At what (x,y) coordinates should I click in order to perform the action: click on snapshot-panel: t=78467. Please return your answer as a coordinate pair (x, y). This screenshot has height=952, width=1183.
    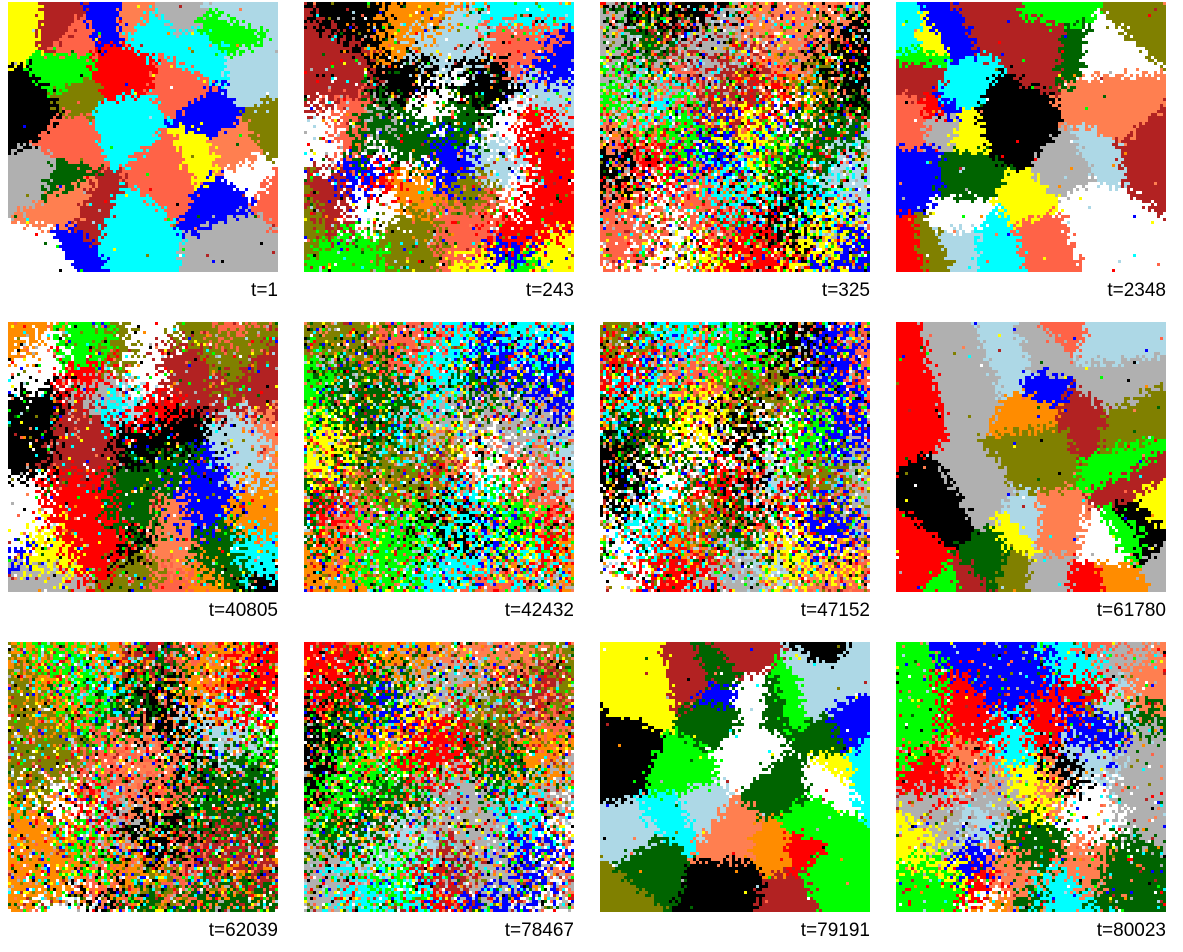
    Looking at the image, I should click on (439, 797).